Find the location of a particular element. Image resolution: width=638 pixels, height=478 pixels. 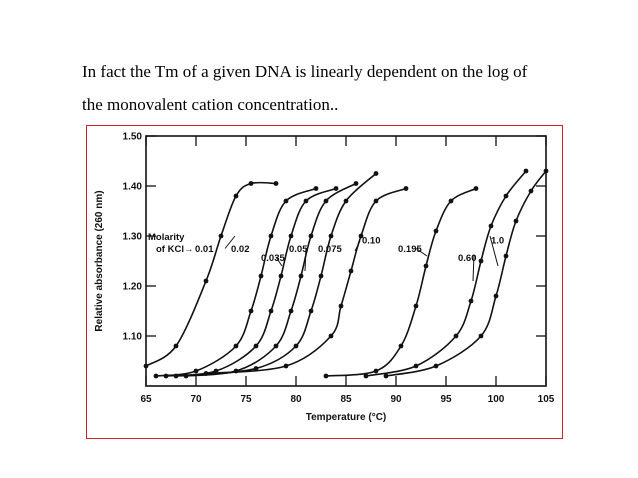

annotation-label: 0.035 is located at coordinates (273, 258).